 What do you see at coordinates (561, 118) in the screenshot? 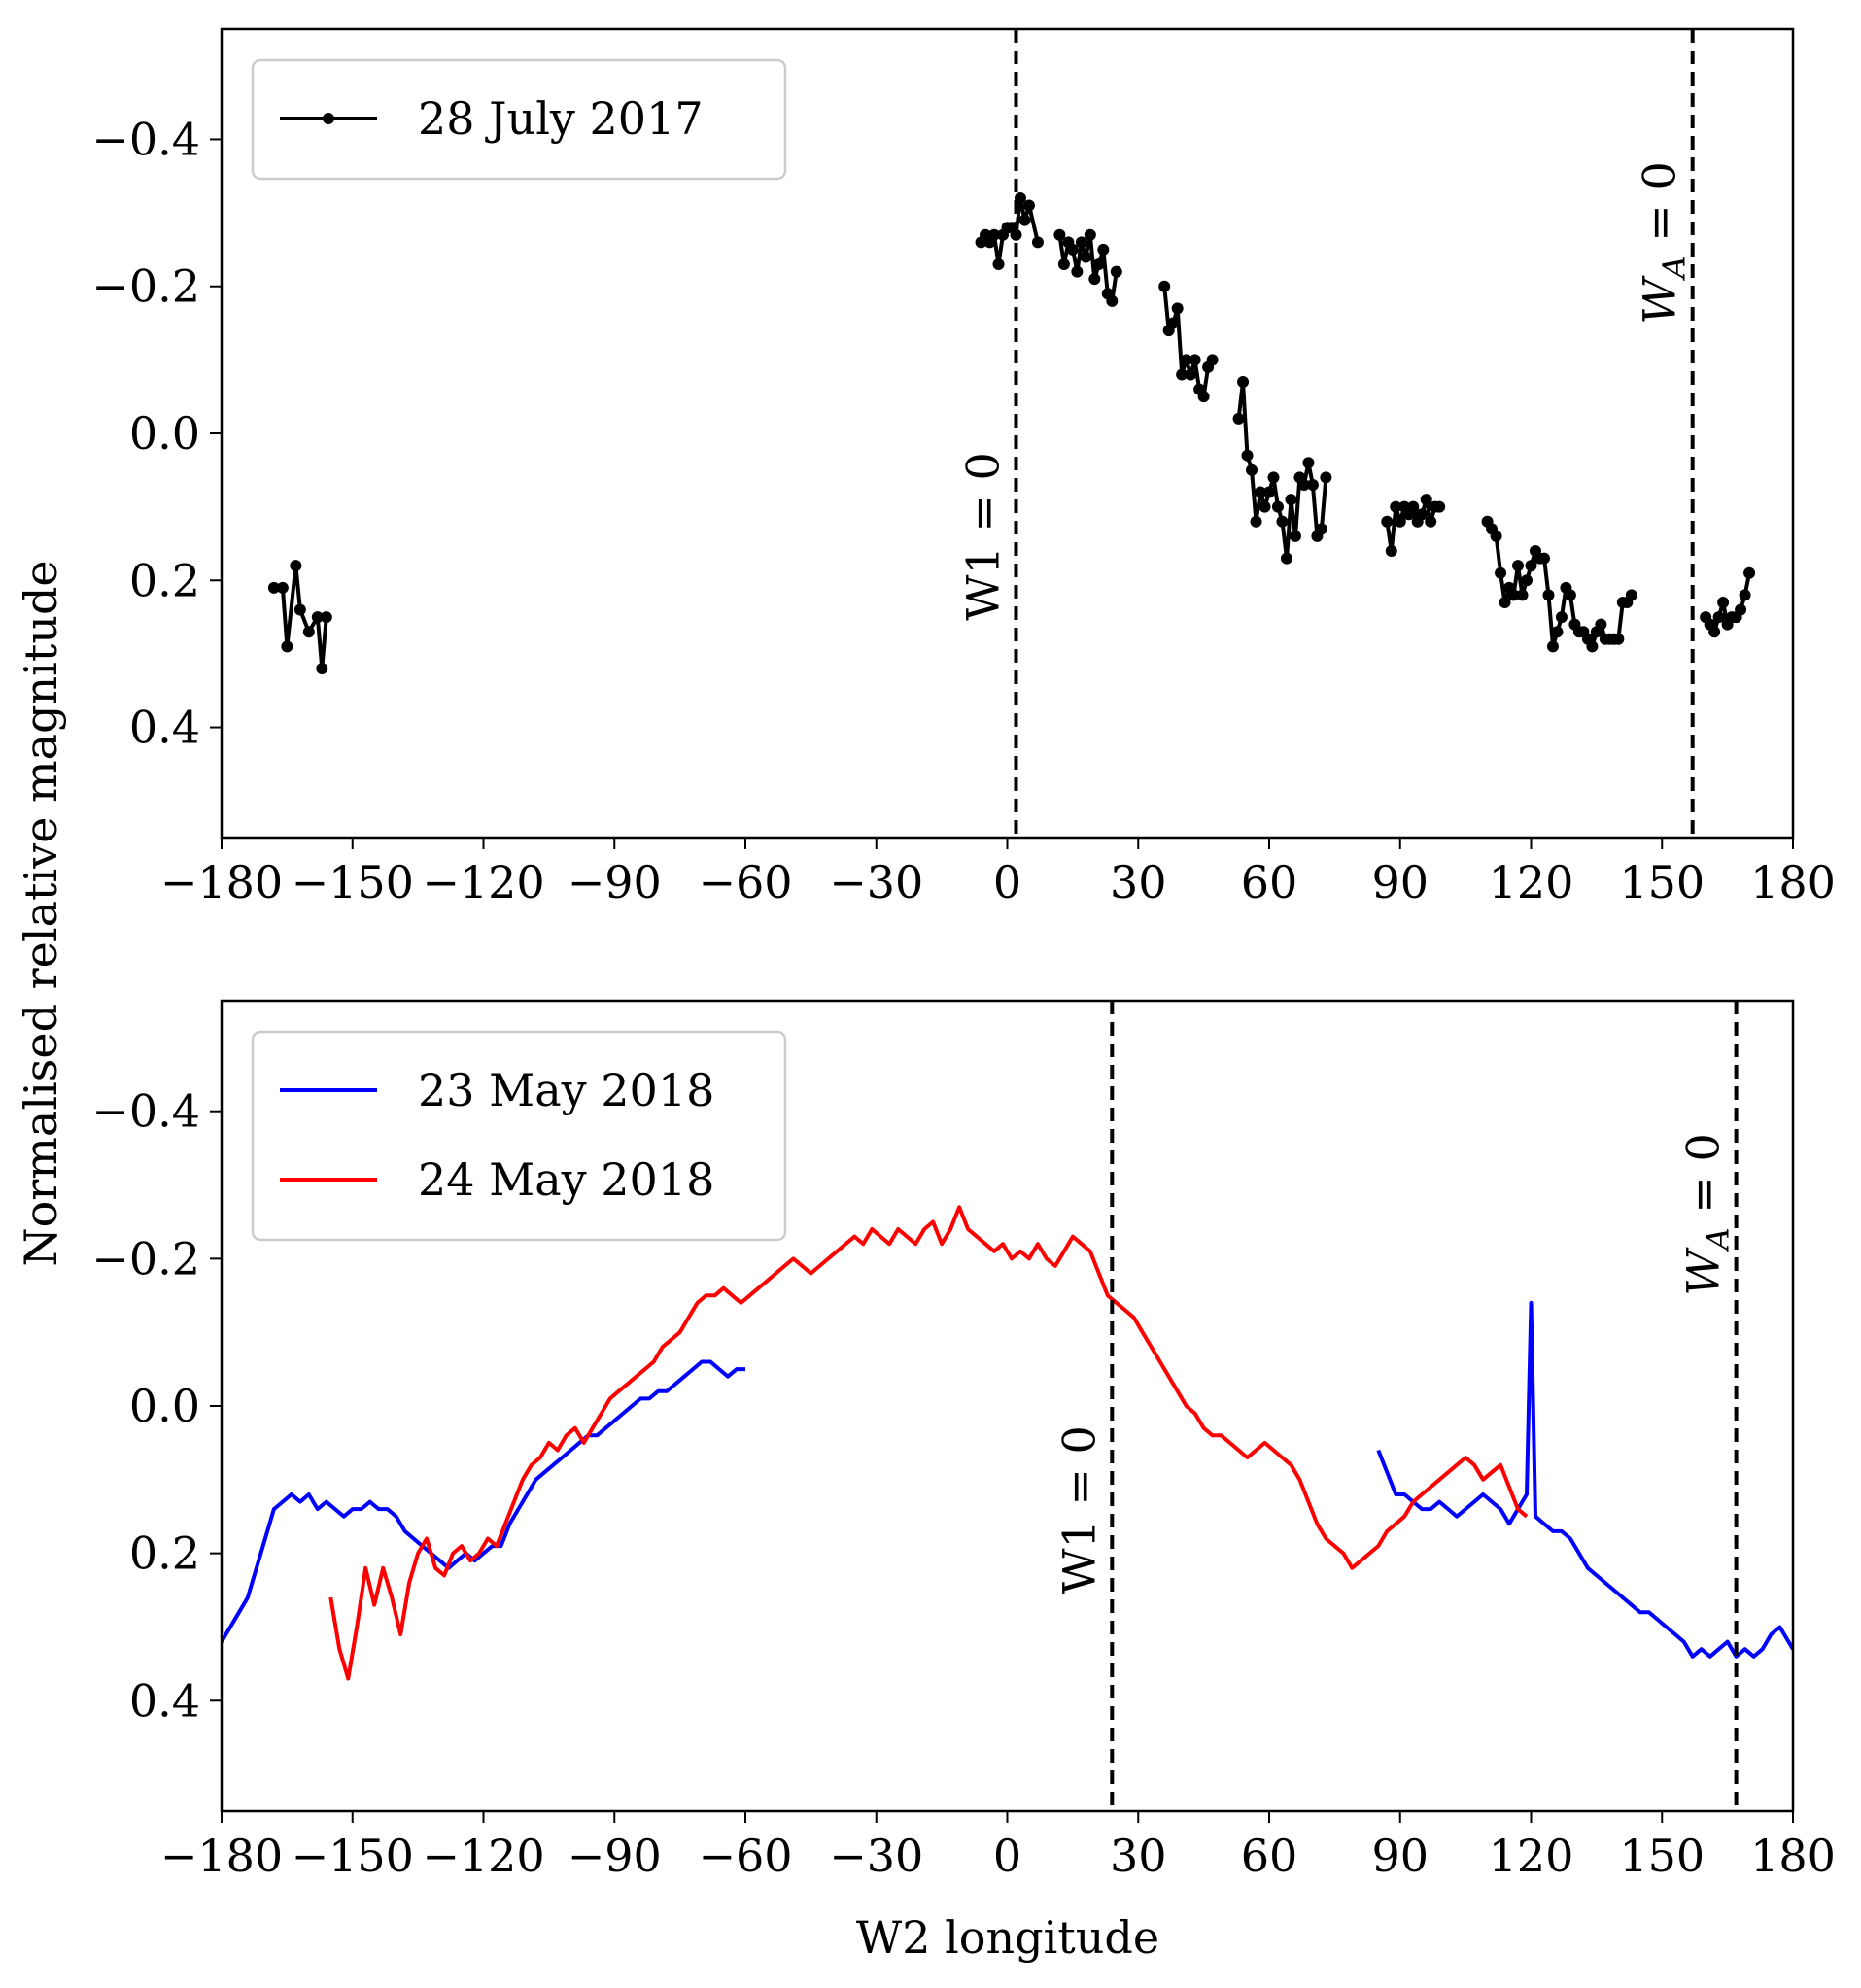
I see `legend-entry: 28 July 2017` at bounding box center [561, 118].